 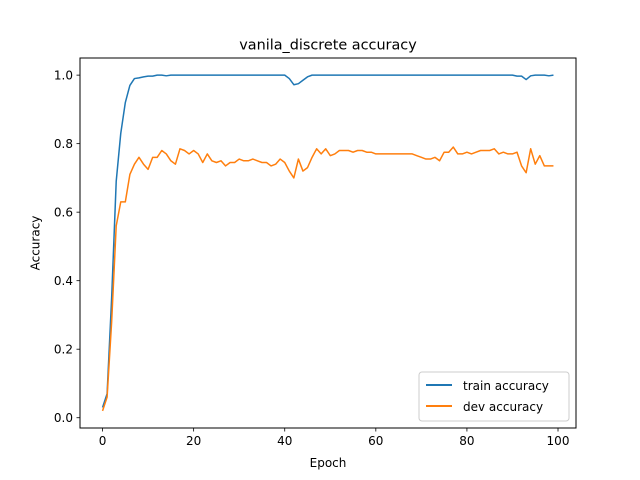 What do you see at coordinates (63, 281) in the screenshot?
I see `y-tick-label: 0.4` at bounding box center [63, 281].